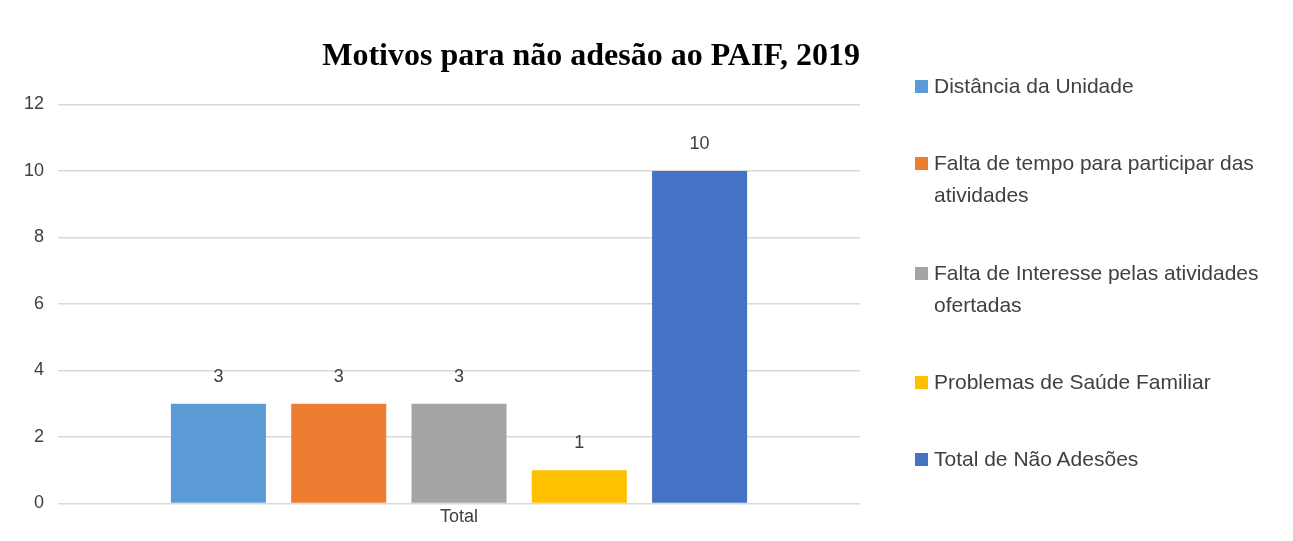  Describe the element at coordinates (699, 142) in the screenshot. I see `data-label: 10` at that location.